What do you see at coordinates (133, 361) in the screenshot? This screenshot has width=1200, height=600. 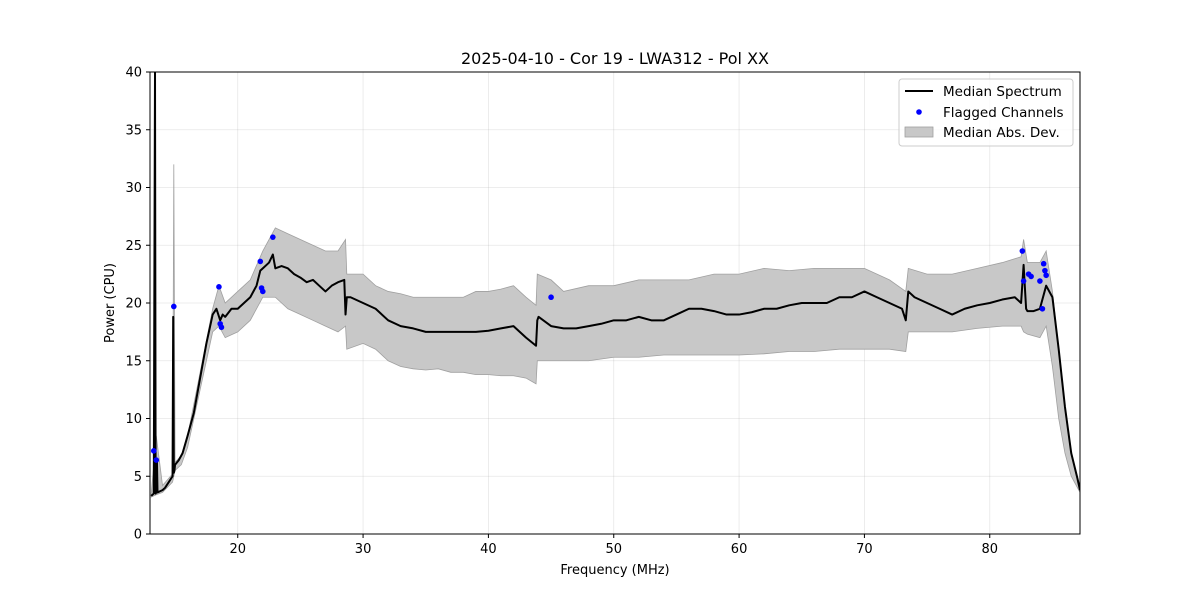 I see `y-tick-label: 15` at bounding box center [133, 361].